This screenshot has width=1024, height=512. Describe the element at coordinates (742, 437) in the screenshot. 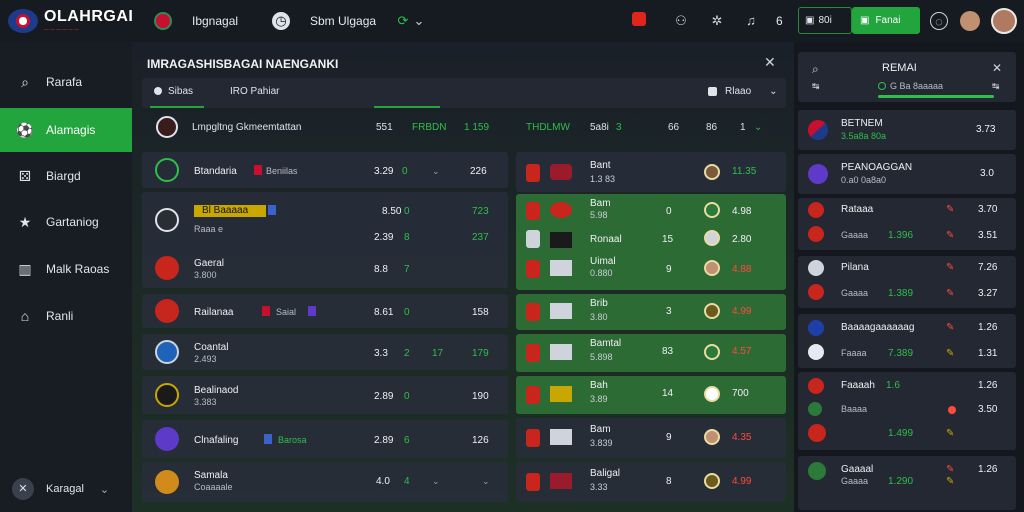

I see `odds-value: 4.35` at that location.